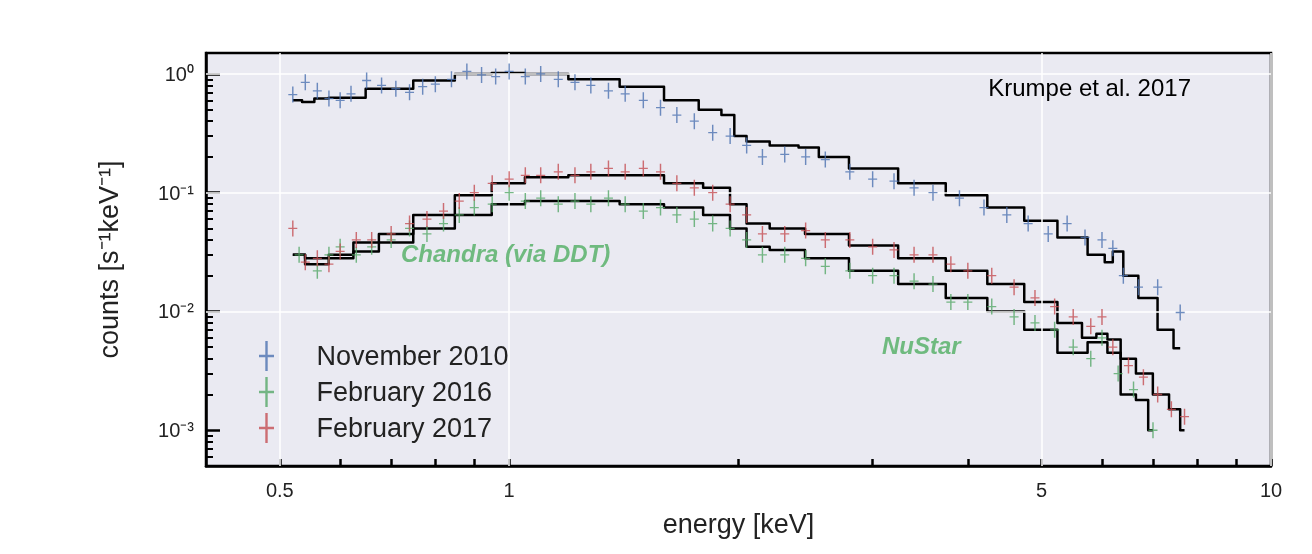  I want to click on legend-label: February 2017, so click(404, 428).